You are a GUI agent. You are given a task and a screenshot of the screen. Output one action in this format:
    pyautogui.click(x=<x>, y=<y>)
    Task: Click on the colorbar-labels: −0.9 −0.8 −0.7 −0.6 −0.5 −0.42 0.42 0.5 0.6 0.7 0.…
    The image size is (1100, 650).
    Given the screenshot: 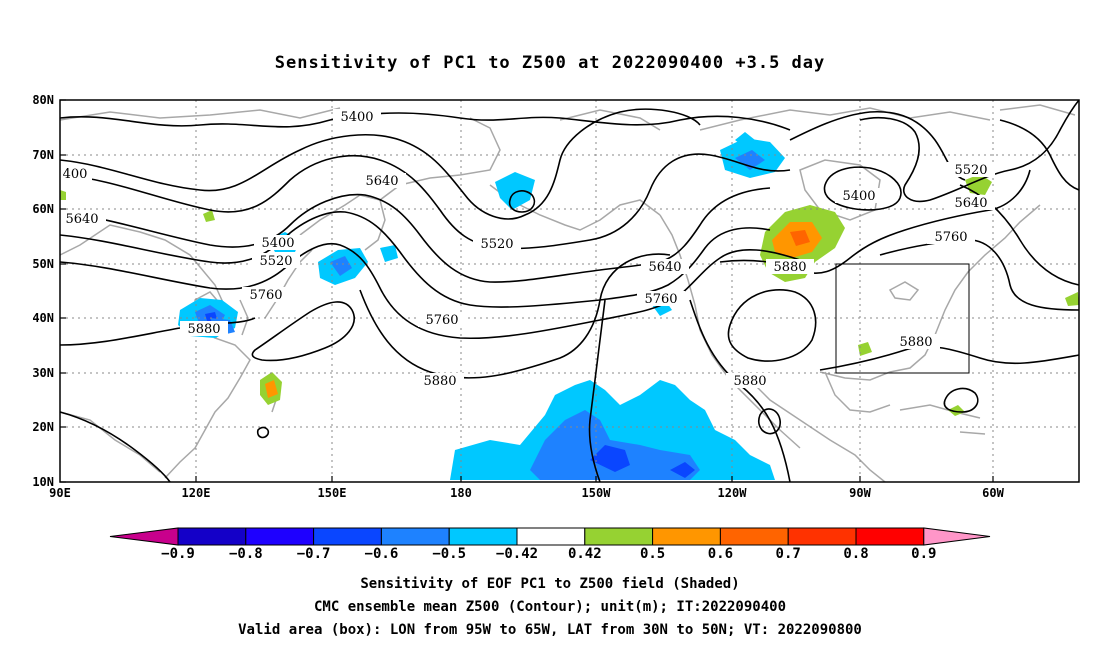 What is the action you would take?
    pyautogui.click(x=548, y=554)
    